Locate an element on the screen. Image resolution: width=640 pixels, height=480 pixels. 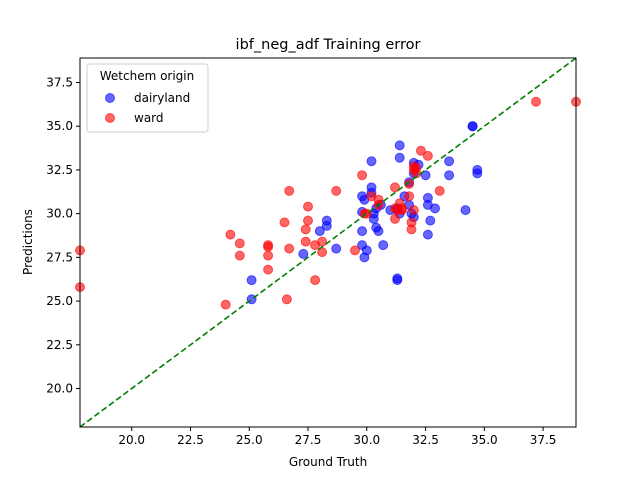
x-tick-label: 30.0 is located at coordinates (366, 440).